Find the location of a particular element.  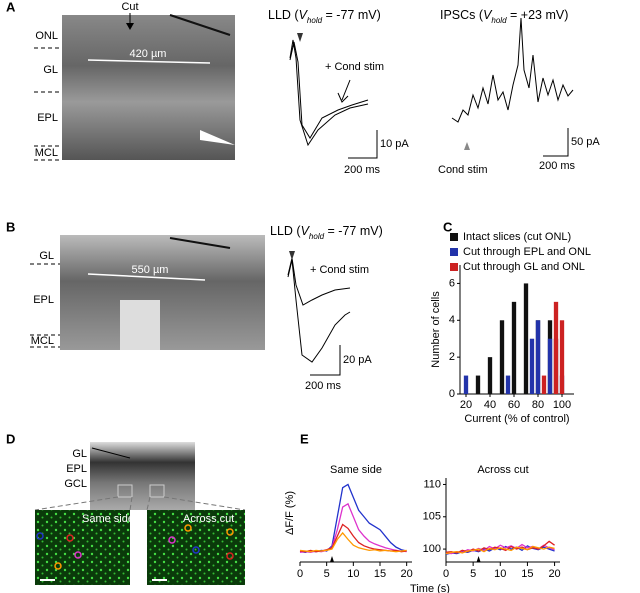

distance-label: 420 µm is located at coordinates (148, 54).